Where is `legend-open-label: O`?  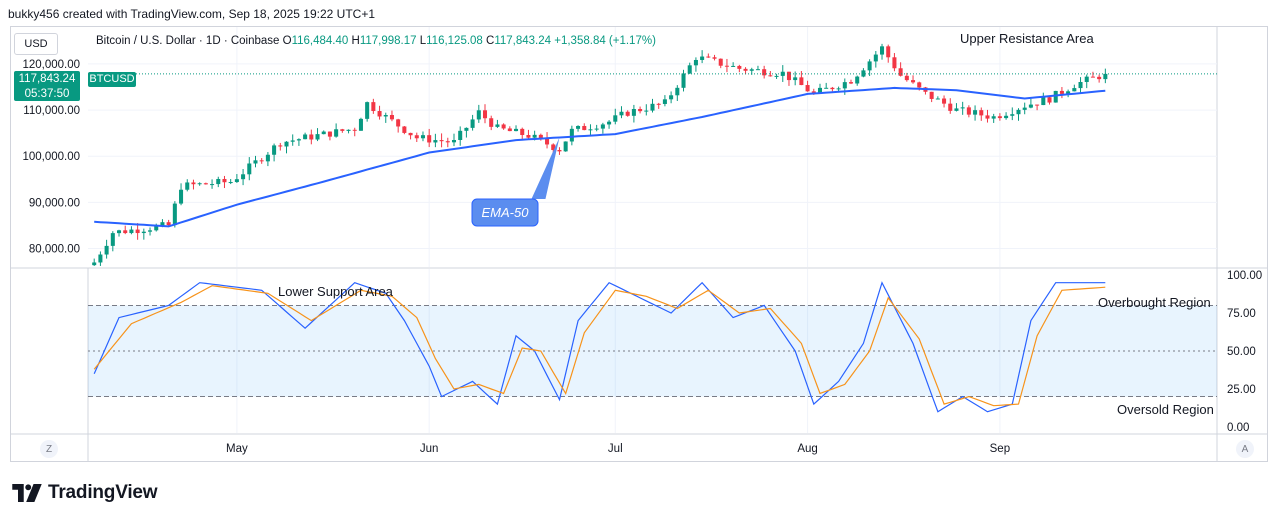 legend-open-label: O is located at coordinates (287, 41).